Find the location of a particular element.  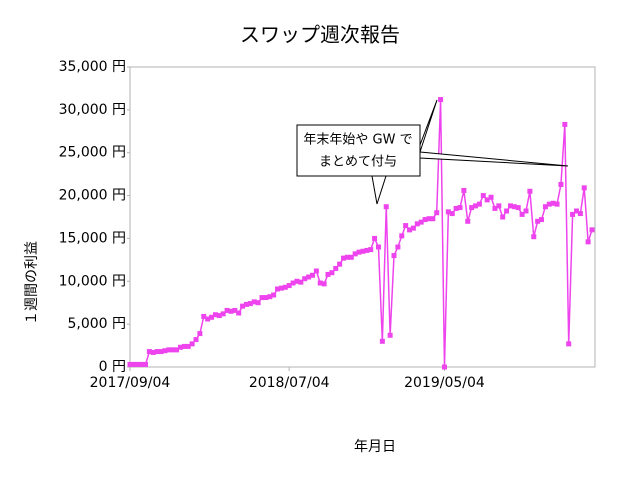

y-tick-label: 25,000 円 is located at coordinates (92, 153).